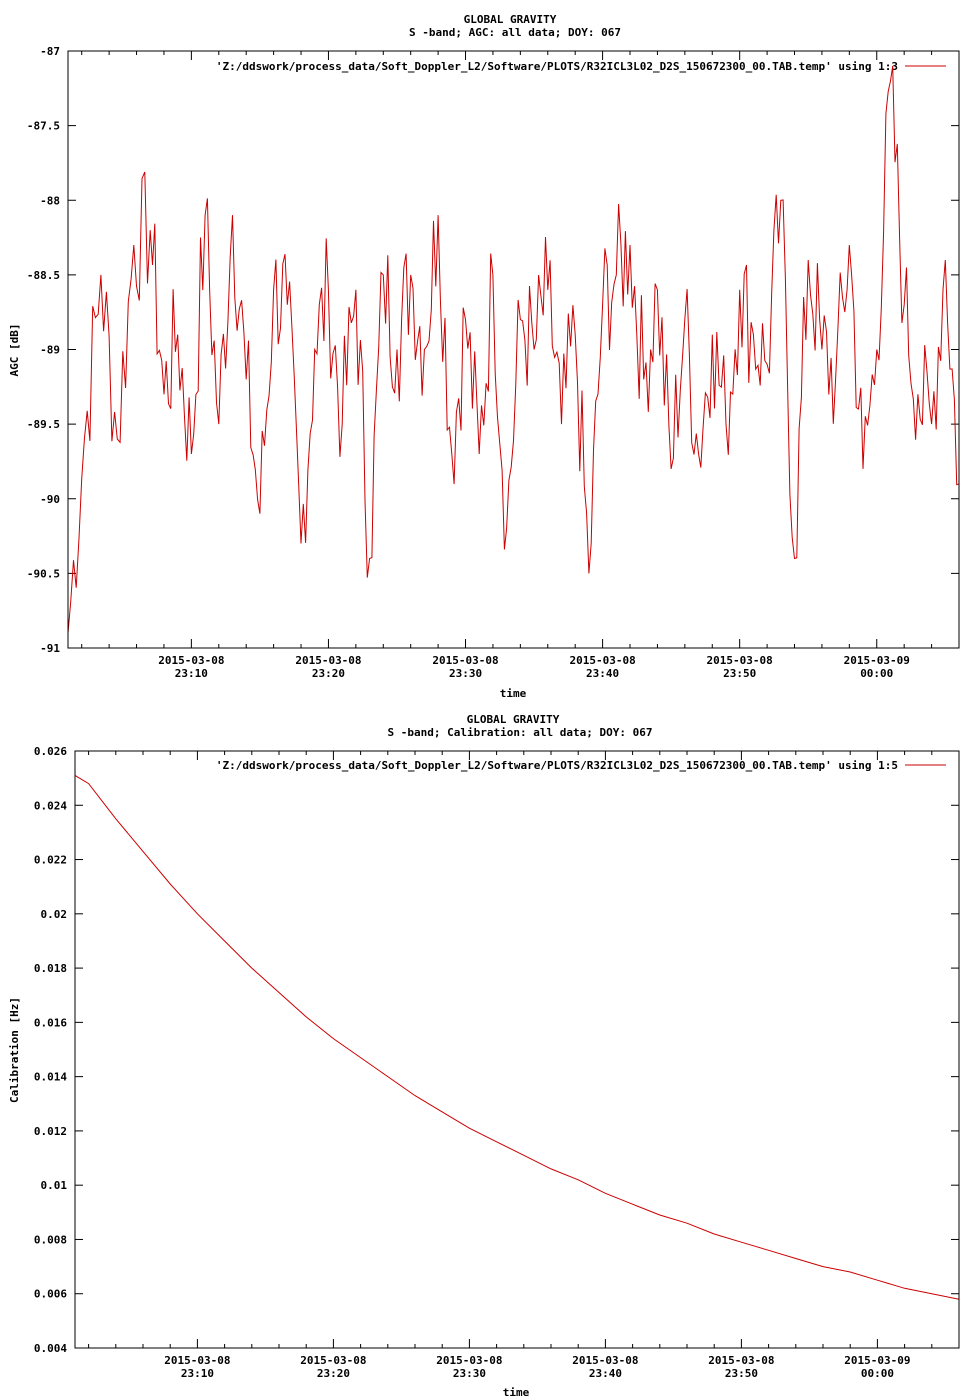 This screenshot has height=1400, width=980. I want to click on y-tick-label: -90.5, so click(43, 573).